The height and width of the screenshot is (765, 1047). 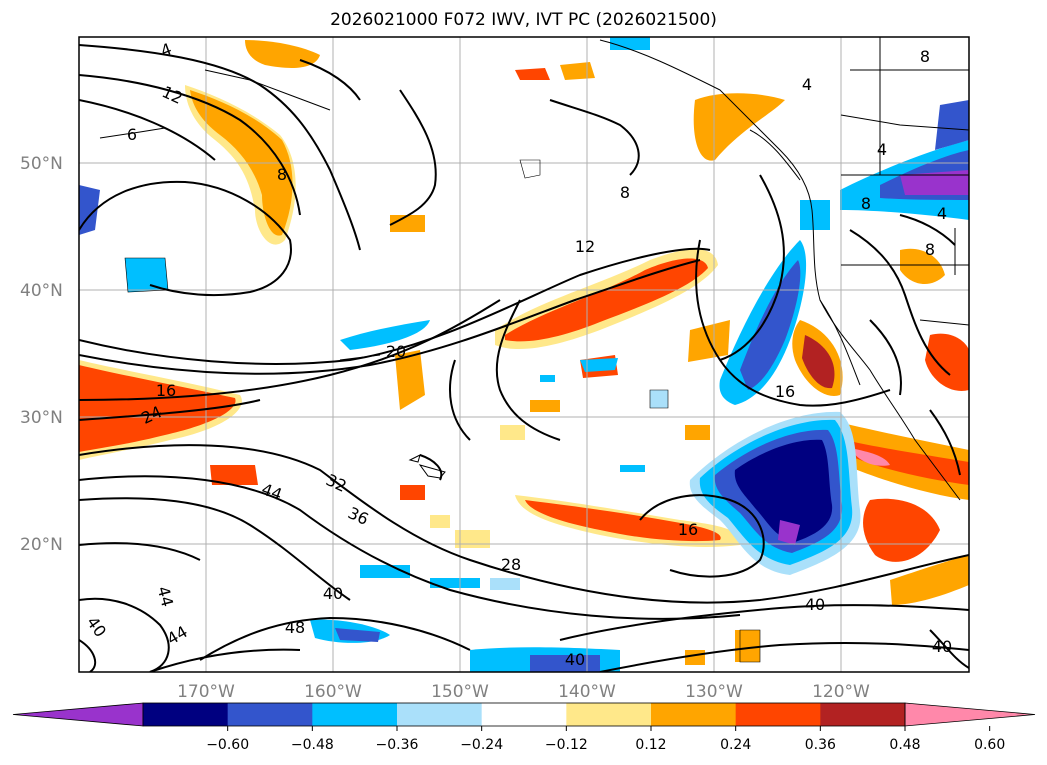 I want to click on colorbar-tick-label: 0.12, so click(x=650, y=745).